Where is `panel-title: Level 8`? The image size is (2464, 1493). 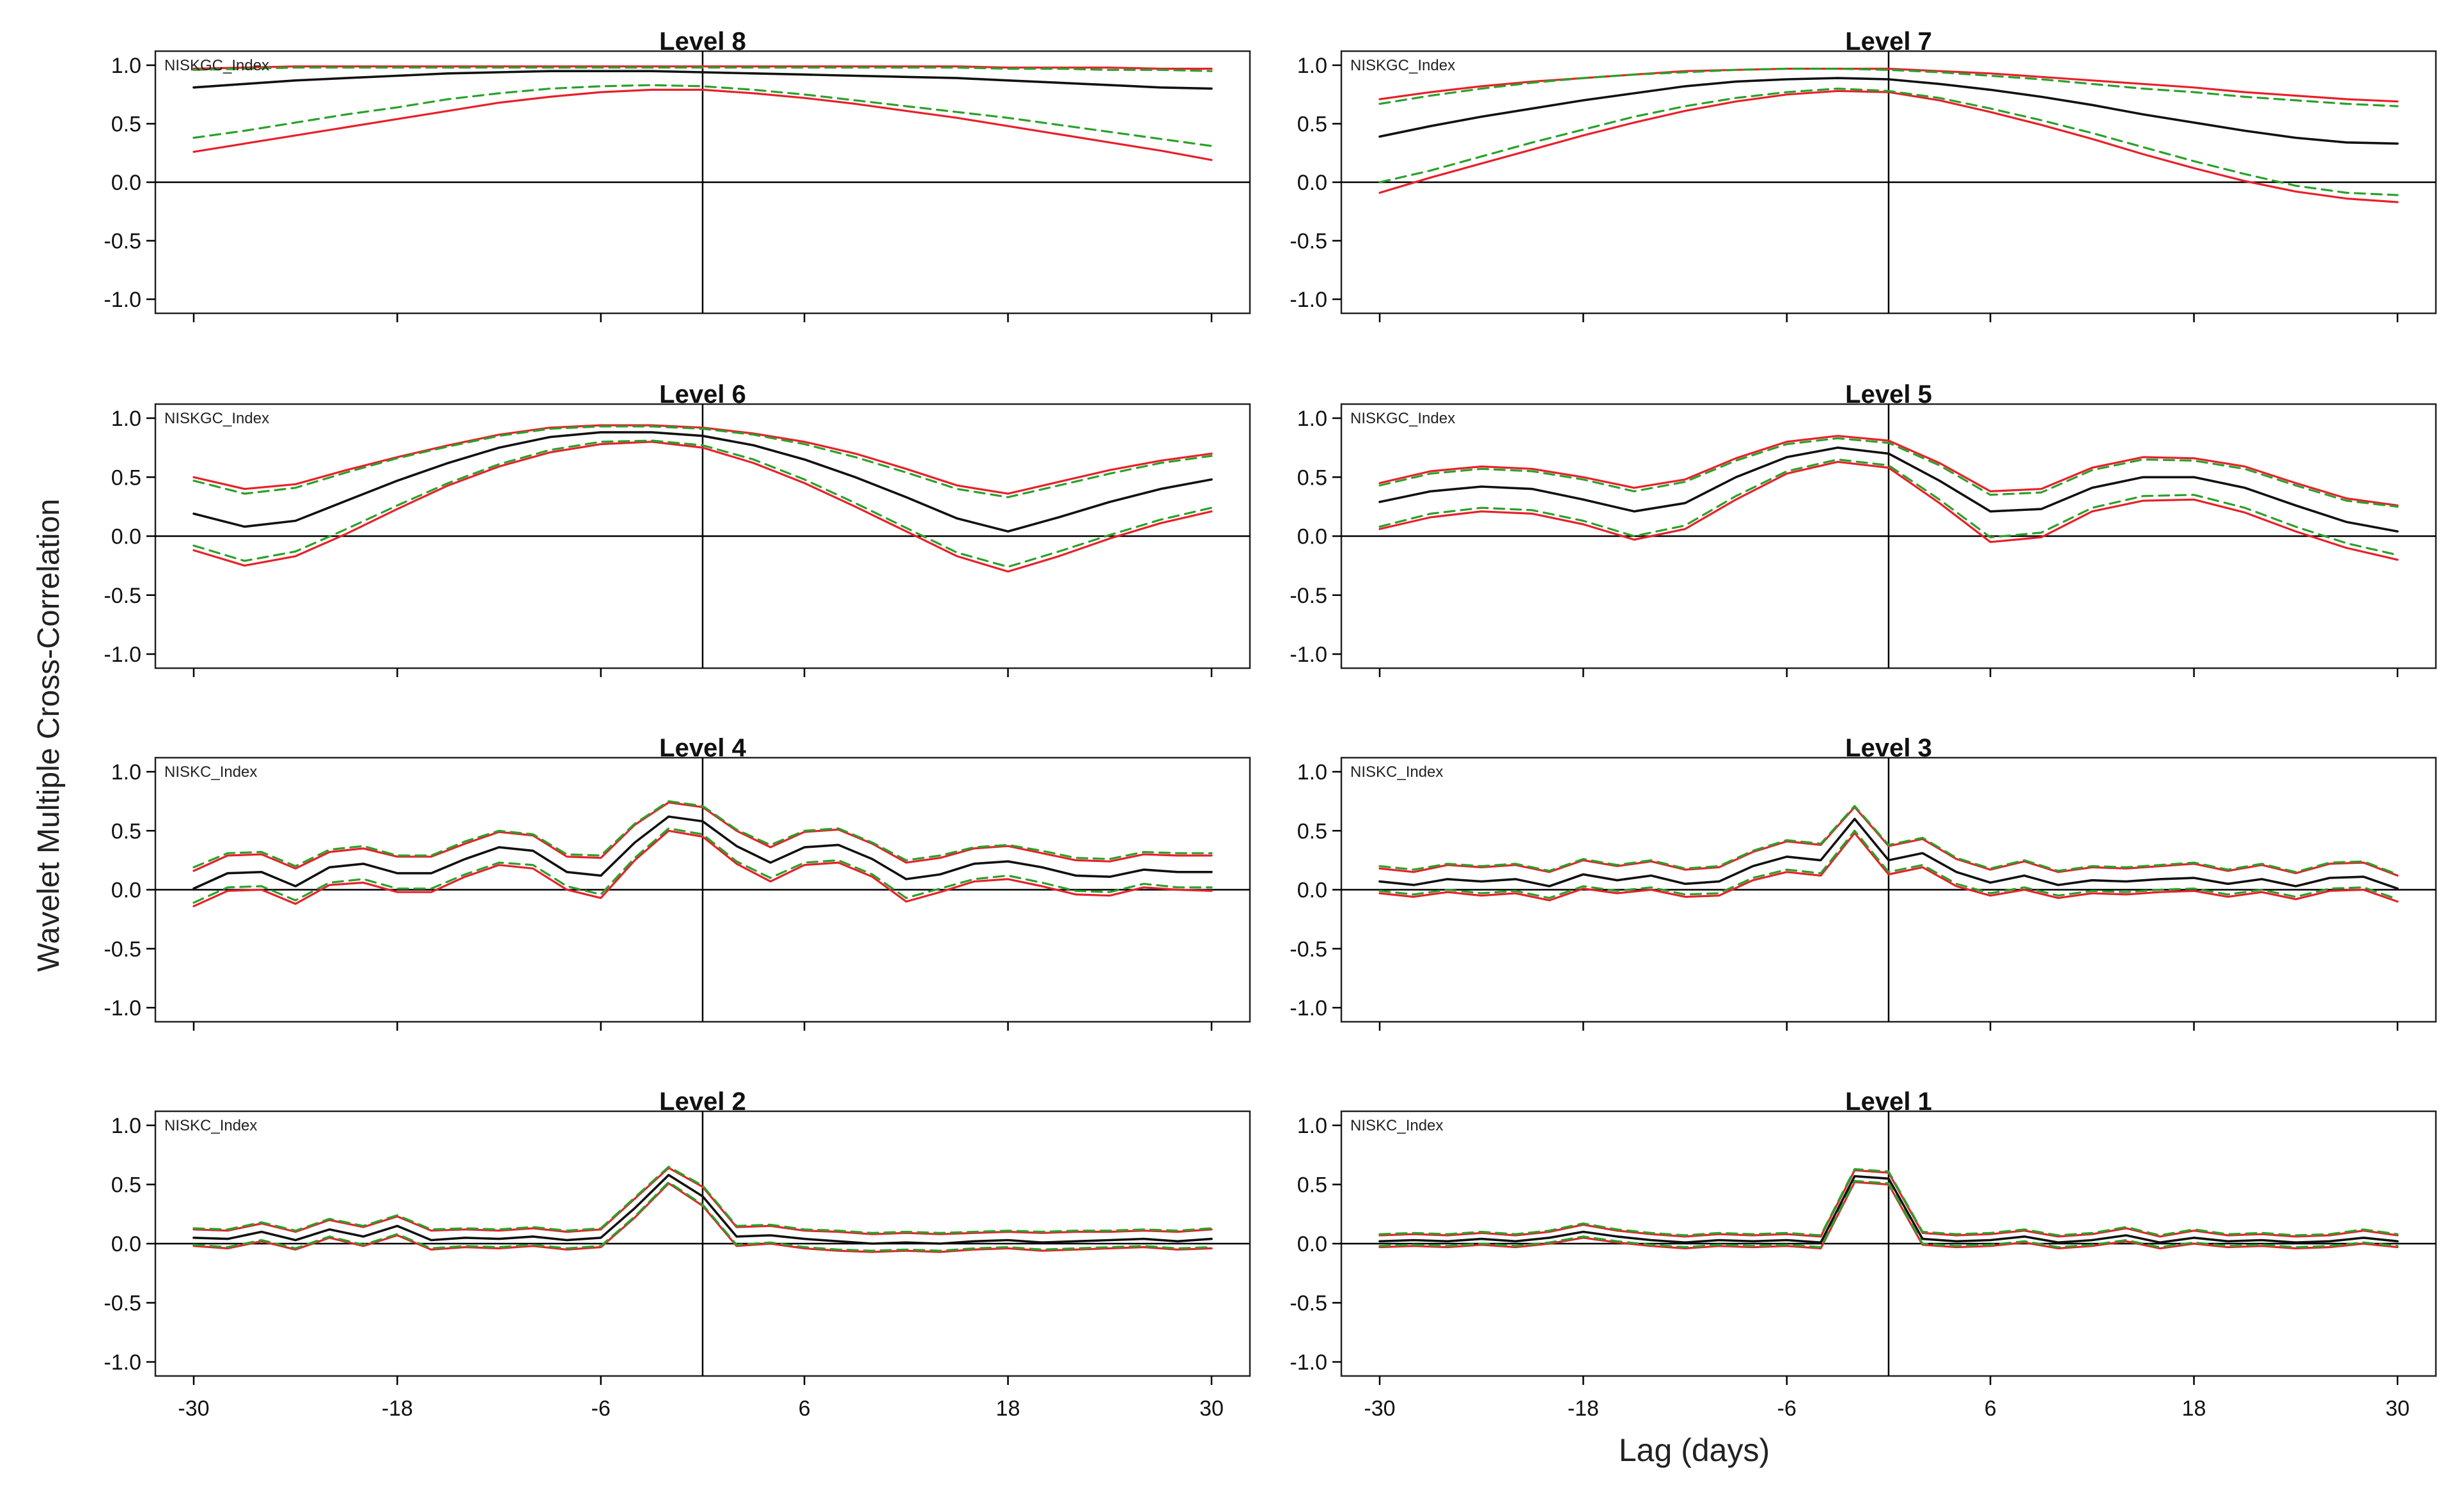
panel-title: Level 8 is located at coordinates (702, 42).